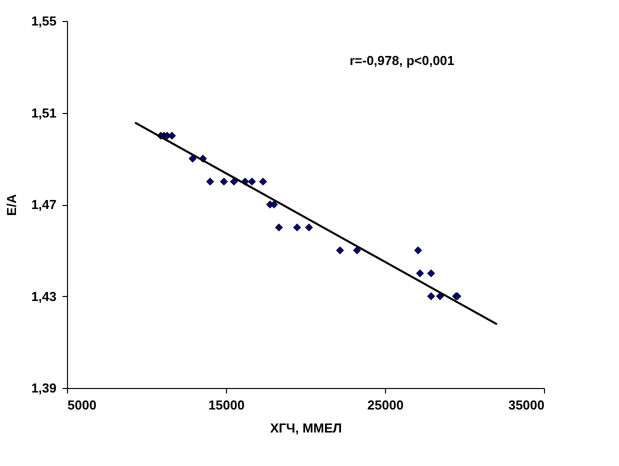  Describe the element at coordinates (385, 405) in the screenshot. I see `x-tick-label: 25000` at that location.